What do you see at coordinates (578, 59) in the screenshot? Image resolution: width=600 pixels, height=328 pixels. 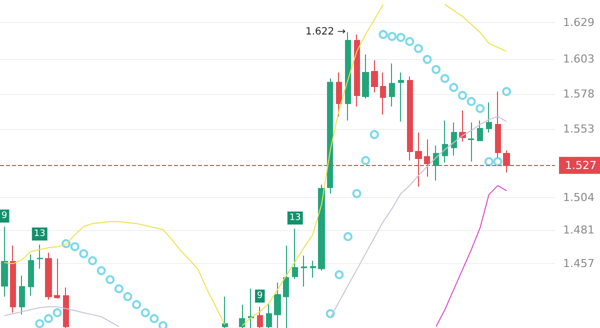 I see `y-tick-label: 1.603` at bounding box center [578, 59].